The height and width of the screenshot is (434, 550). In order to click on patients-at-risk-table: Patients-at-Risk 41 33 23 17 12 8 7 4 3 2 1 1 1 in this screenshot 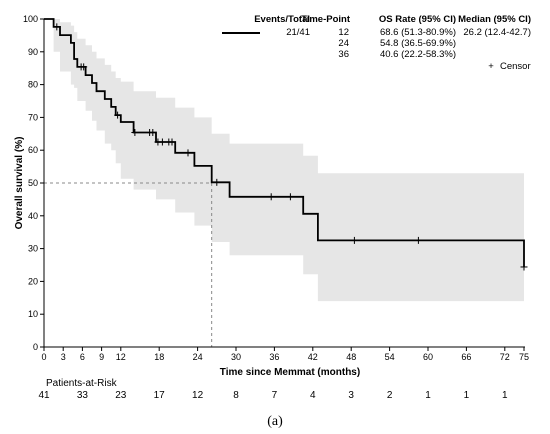, I will do `click(273, 389)`.